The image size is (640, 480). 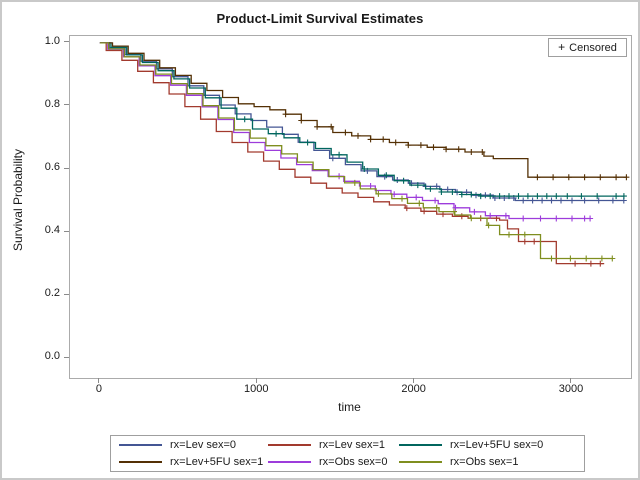 I want to click on legend-item-rx-lev-5fu-sex-1: rx=Lev+5FU sex=1, so click(x=193, y=462).